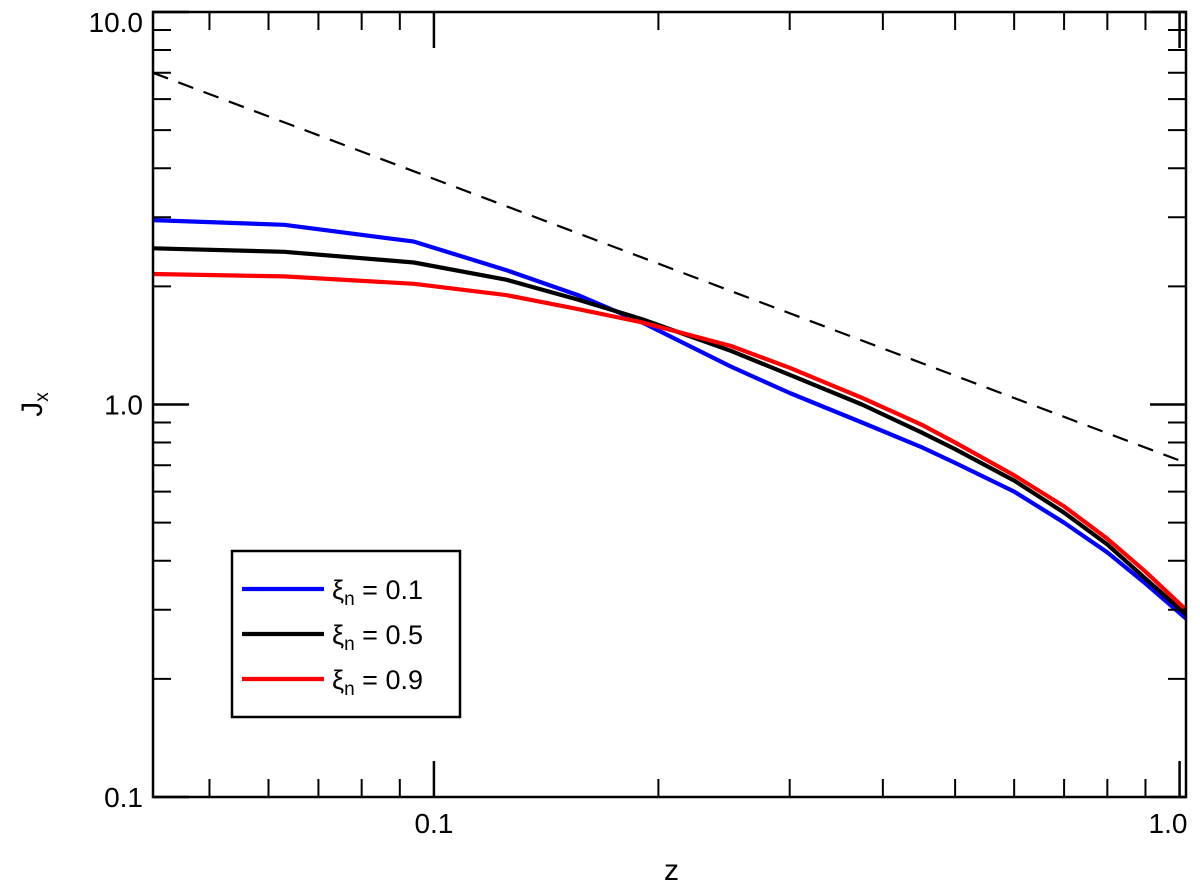 Image resolution: width=1200 pixels, height=888 pixels. Describe the element at coordinates (433, 823) in the screenshot. I see `x-tick-label: 0.1` at that location.